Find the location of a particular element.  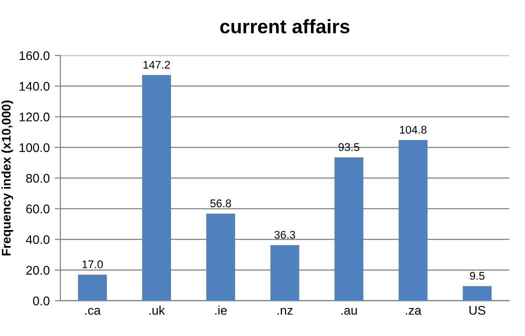

data-label: 104.8 is located at coordinates (413, 130).